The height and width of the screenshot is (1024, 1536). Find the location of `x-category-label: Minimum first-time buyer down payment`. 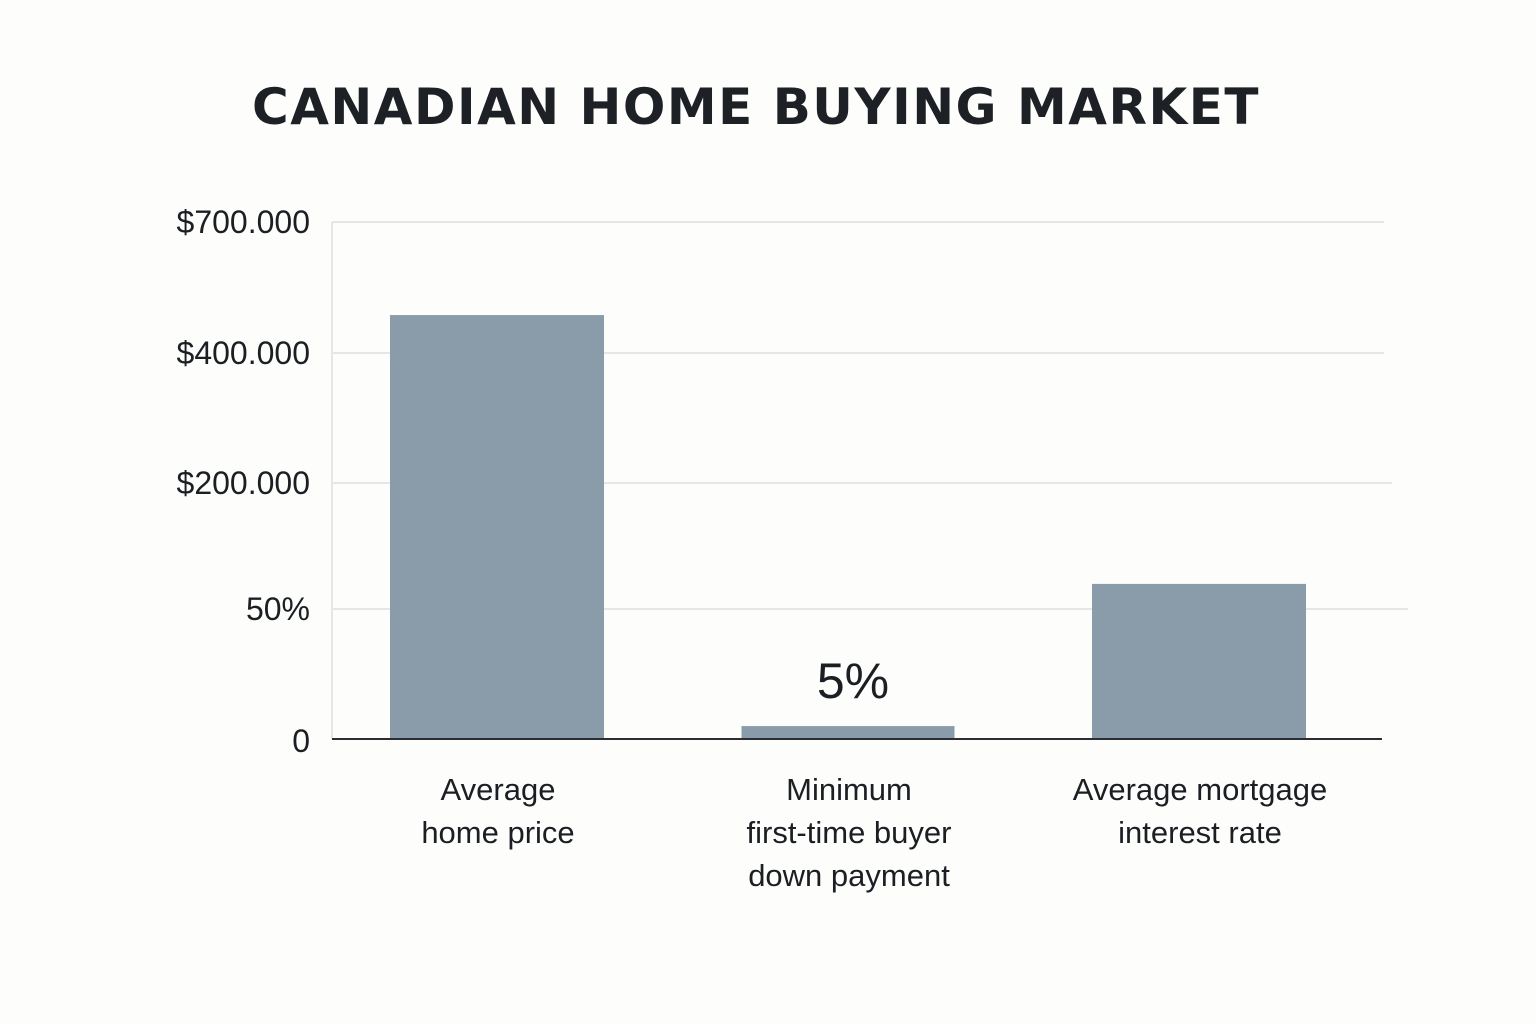

x-category-label: Minimum first-time buyer down payment is located at coordinates (849, 832).